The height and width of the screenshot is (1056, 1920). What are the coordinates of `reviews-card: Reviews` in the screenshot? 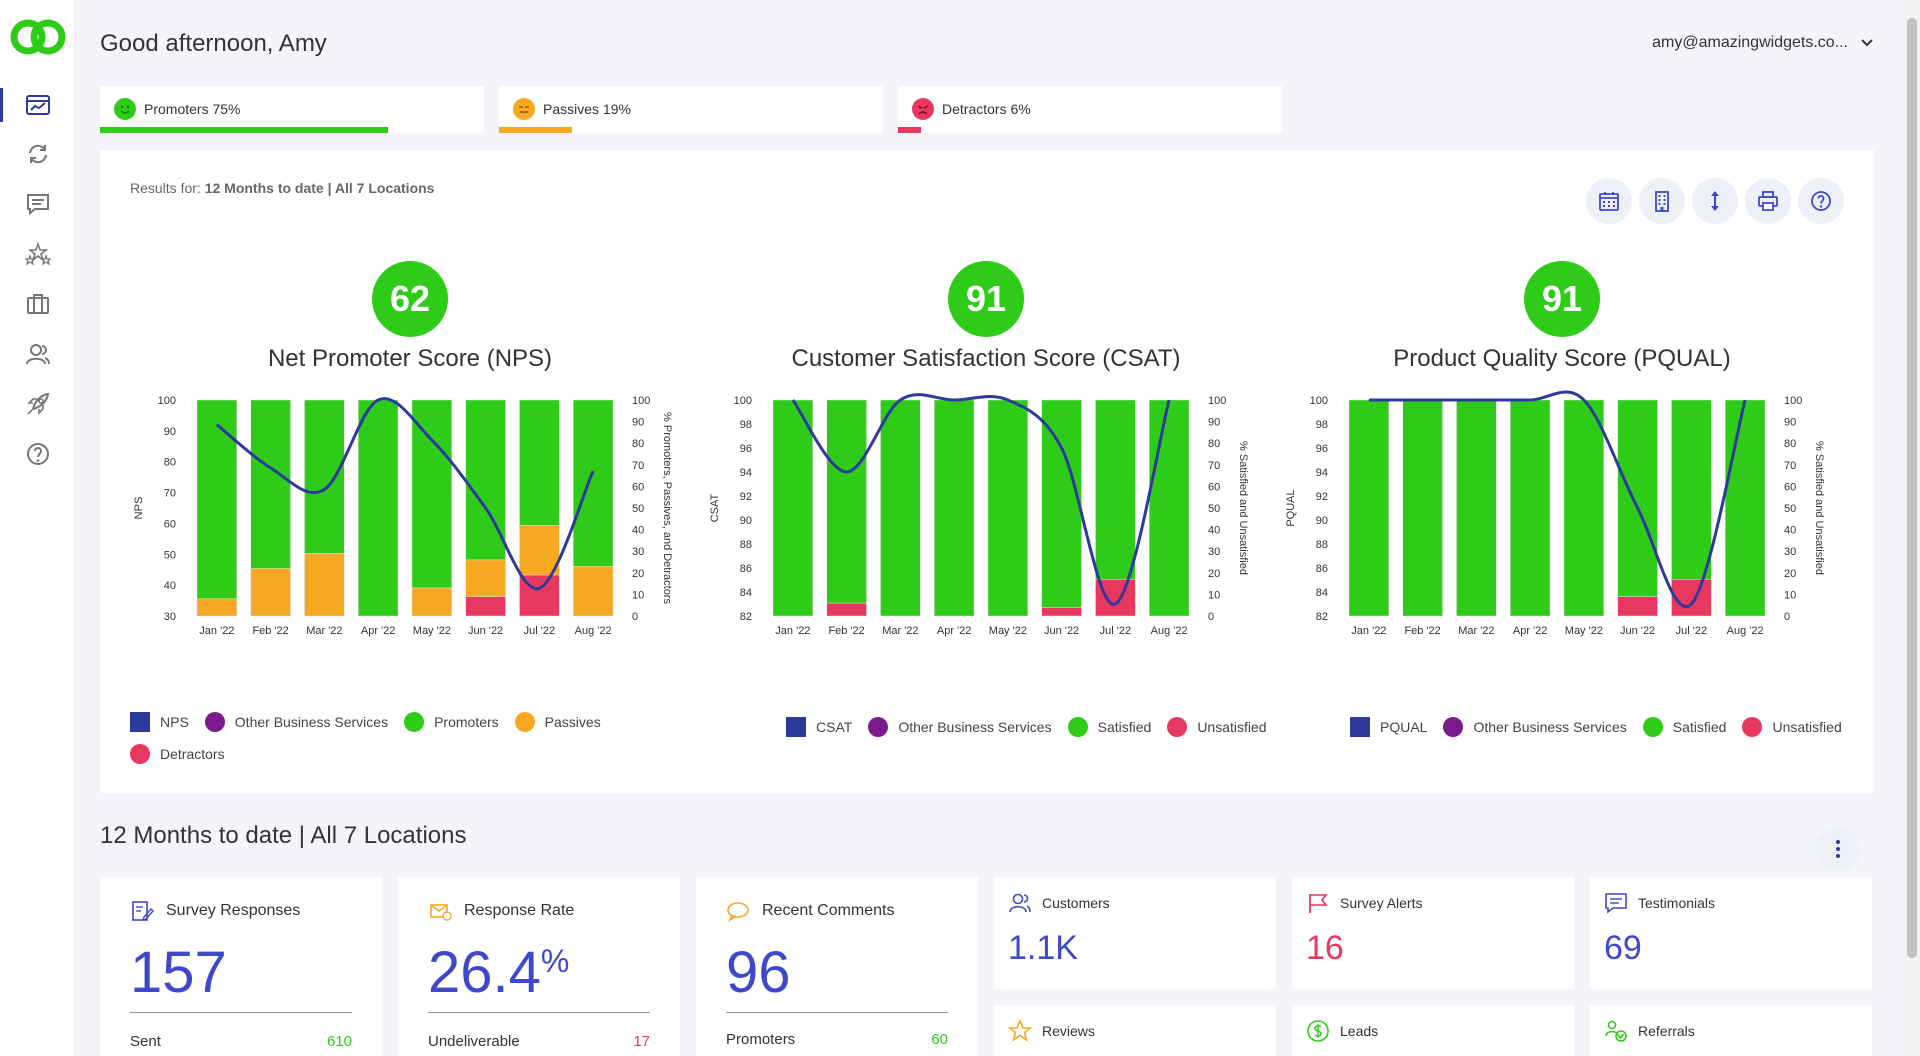 It's located at (1135, 1030).